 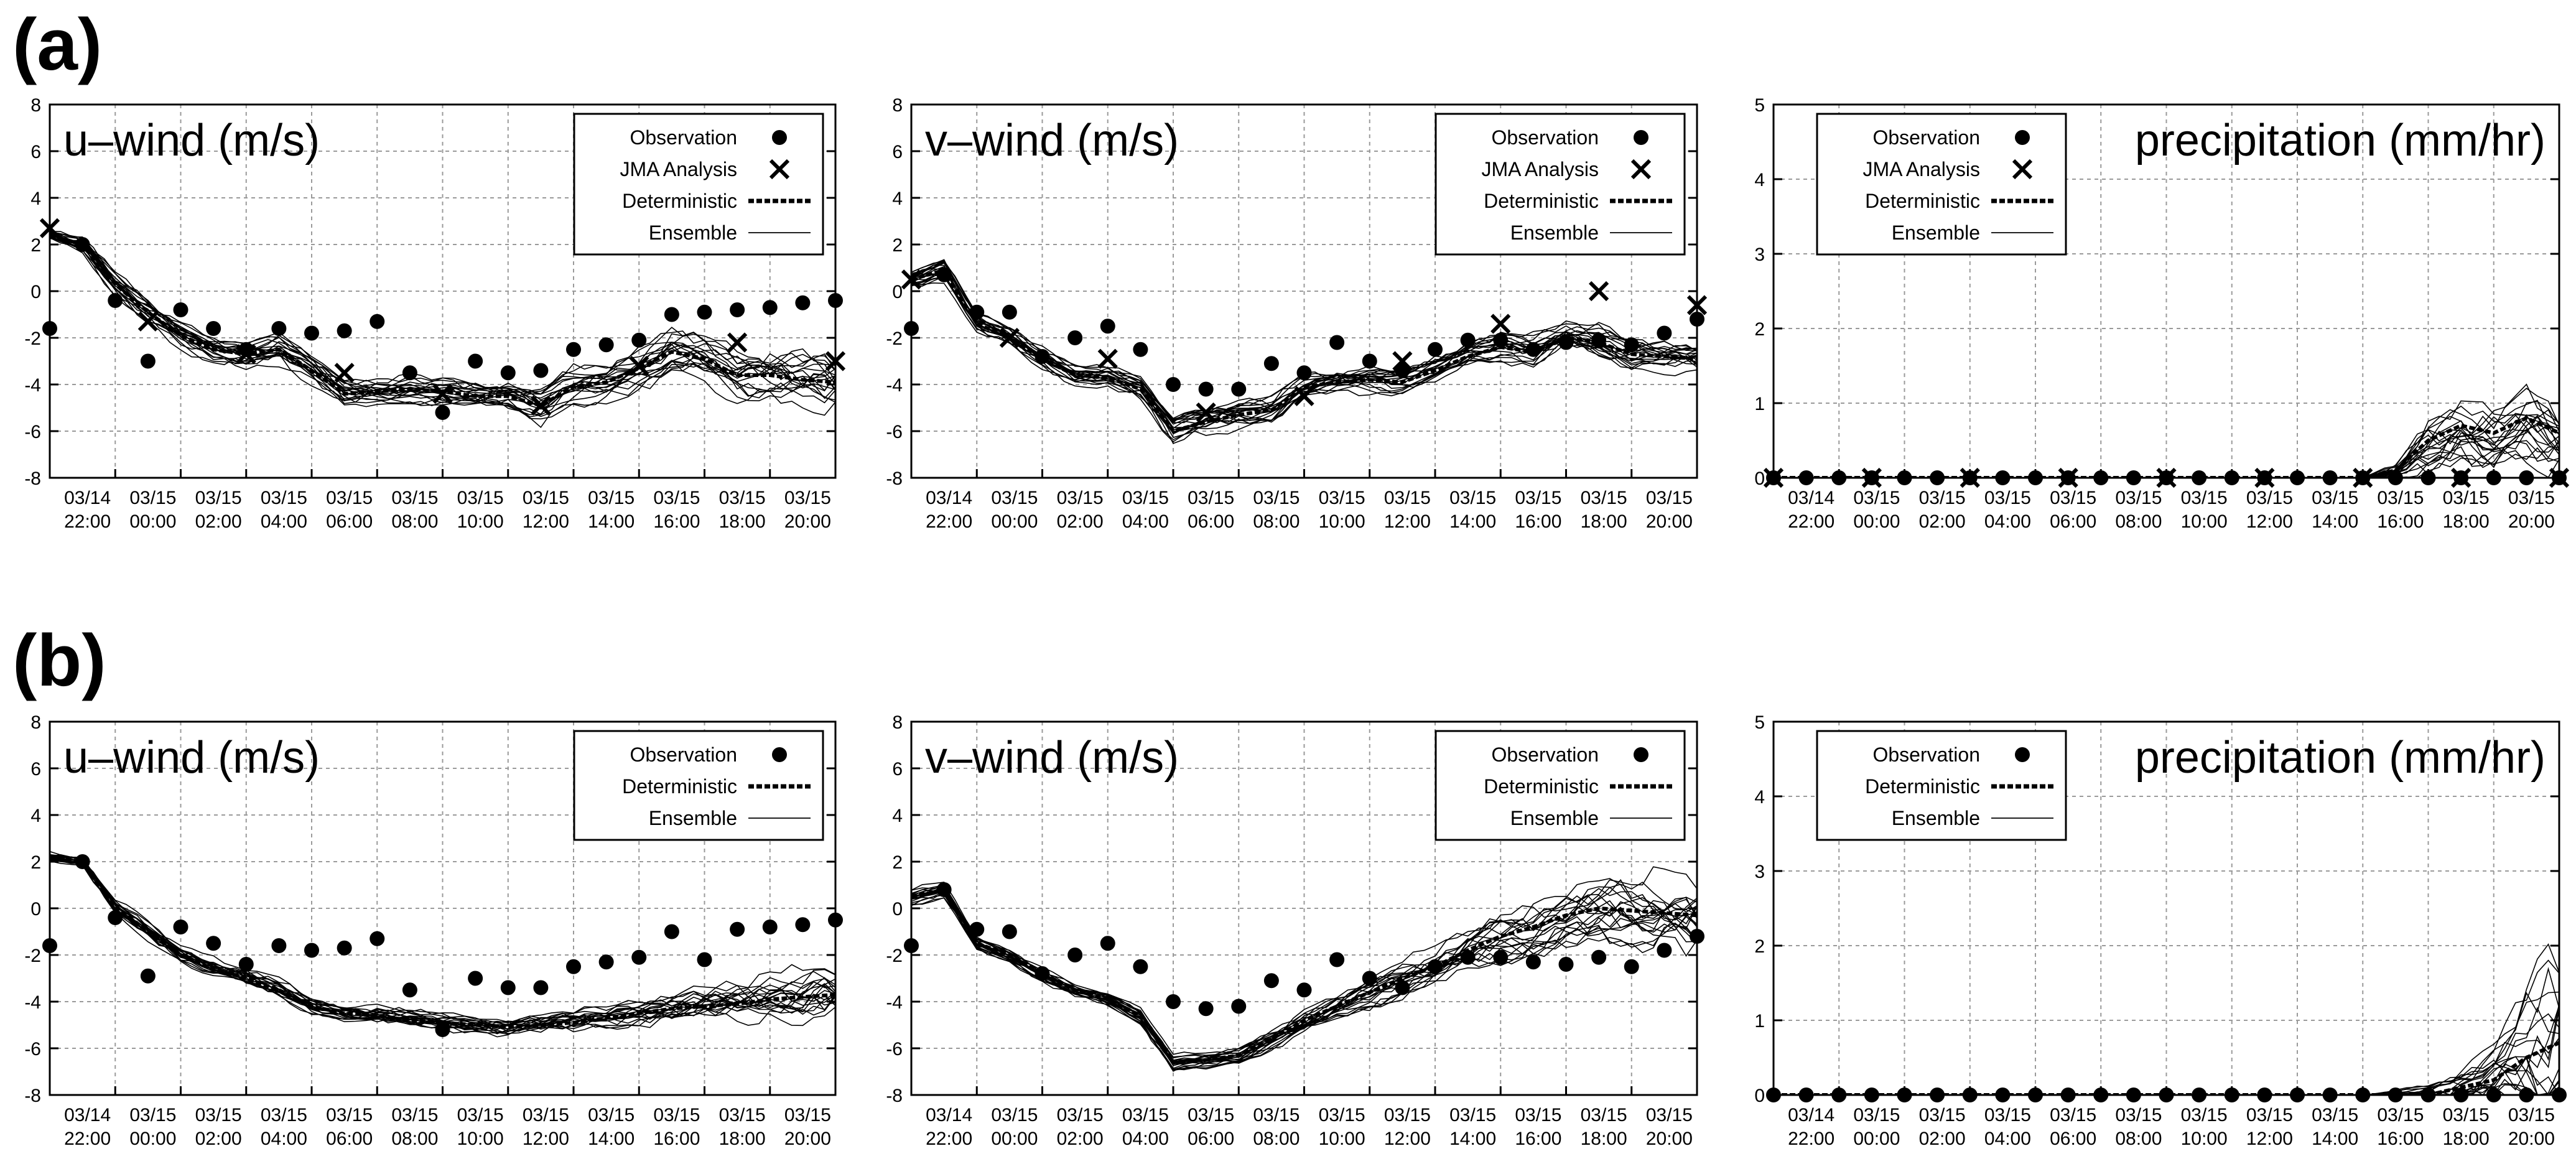 What do you see at coordinates (1080, 521) in the screenshot?
I see `x-tick-label-time: 02:00` at bounding box center [1080, 521].